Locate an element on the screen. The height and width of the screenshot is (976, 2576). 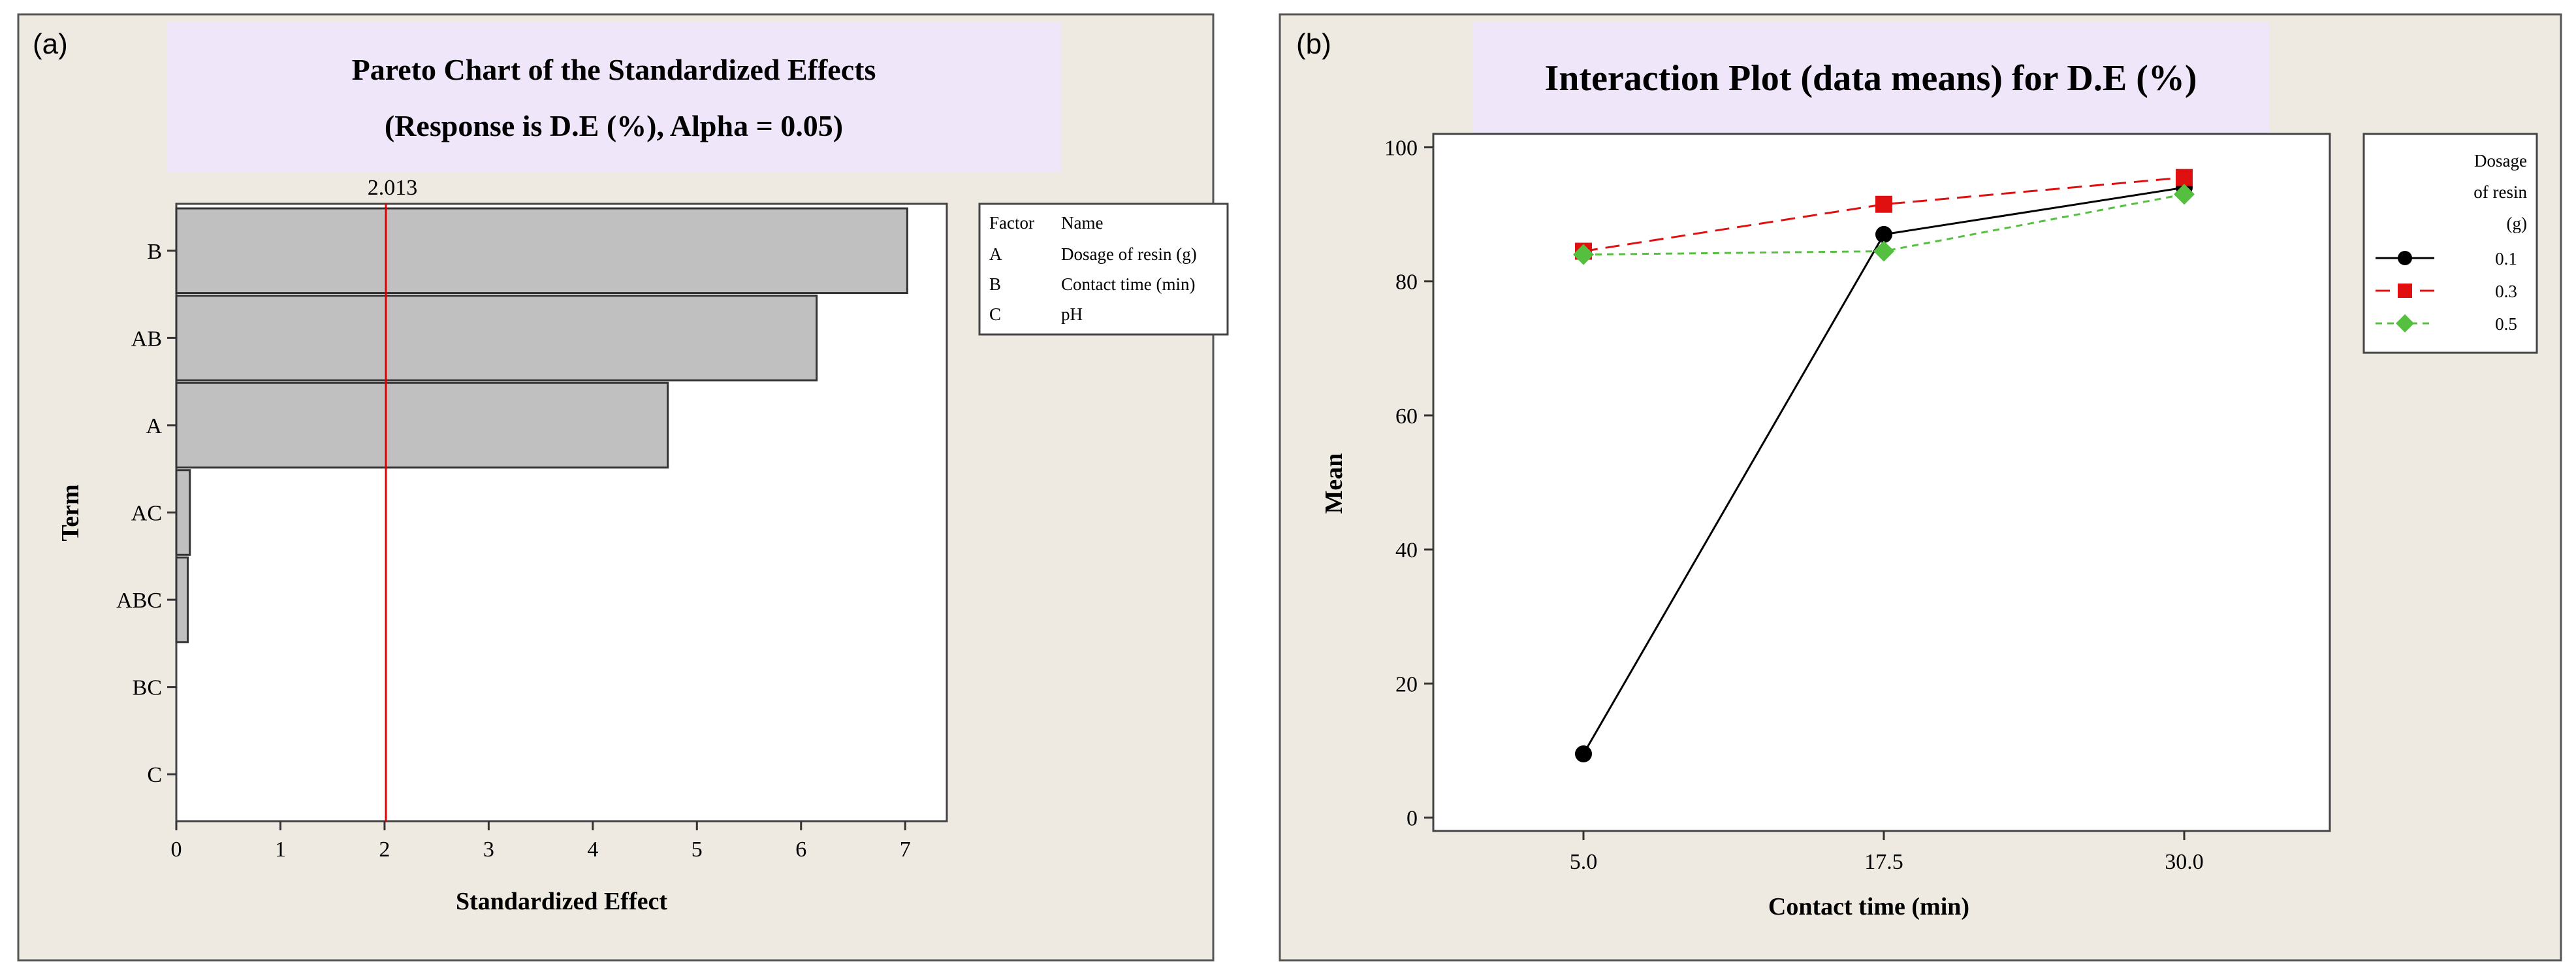
pareto-bar-abc is located at coordinates (182, 599).